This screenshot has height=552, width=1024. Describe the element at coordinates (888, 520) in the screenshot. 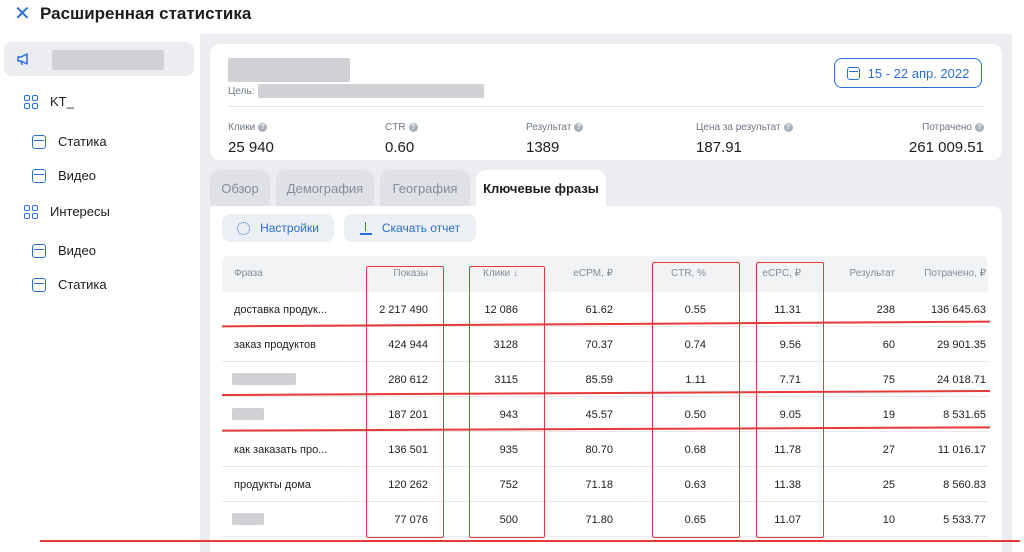

I see `cell-result: 10` at that location.